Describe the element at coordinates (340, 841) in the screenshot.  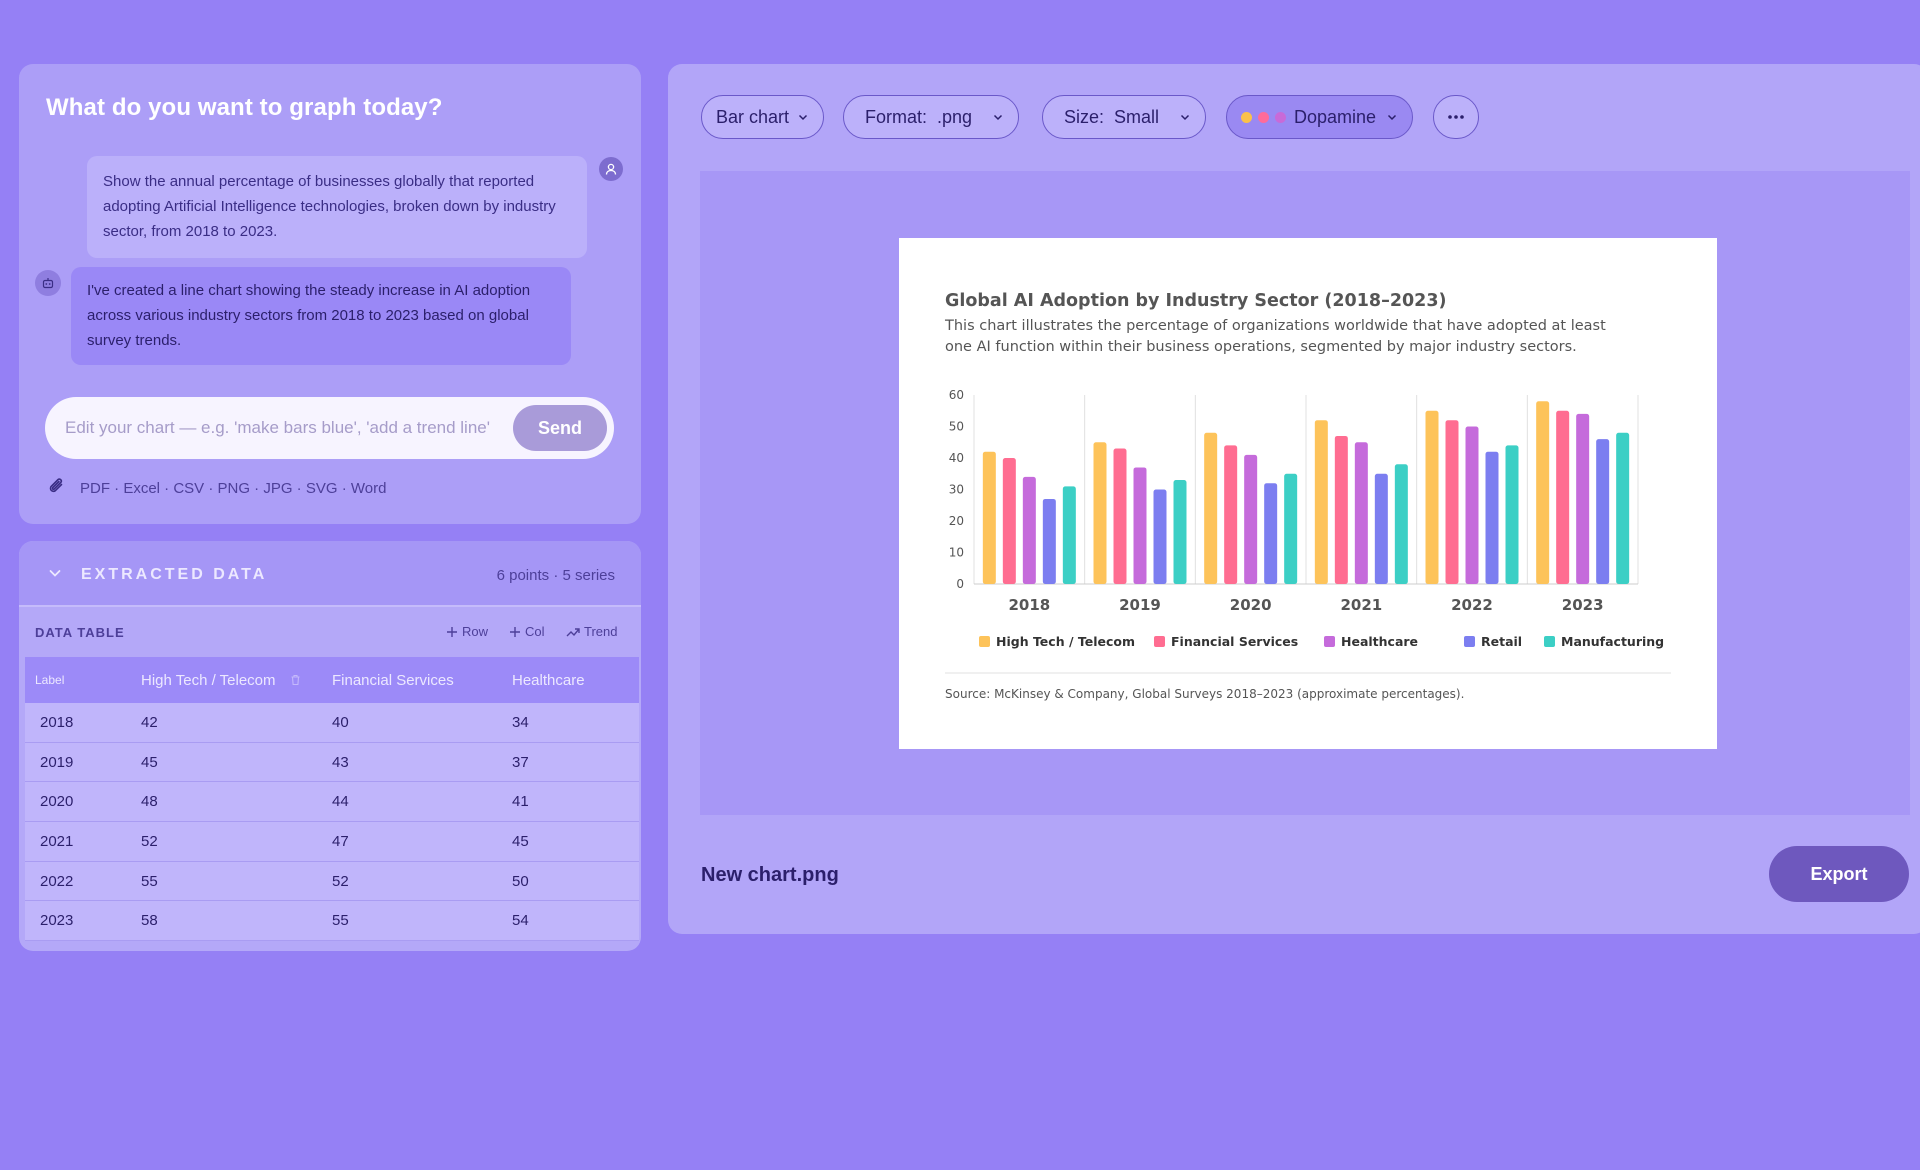
I see `table-cell: 47` at that location.